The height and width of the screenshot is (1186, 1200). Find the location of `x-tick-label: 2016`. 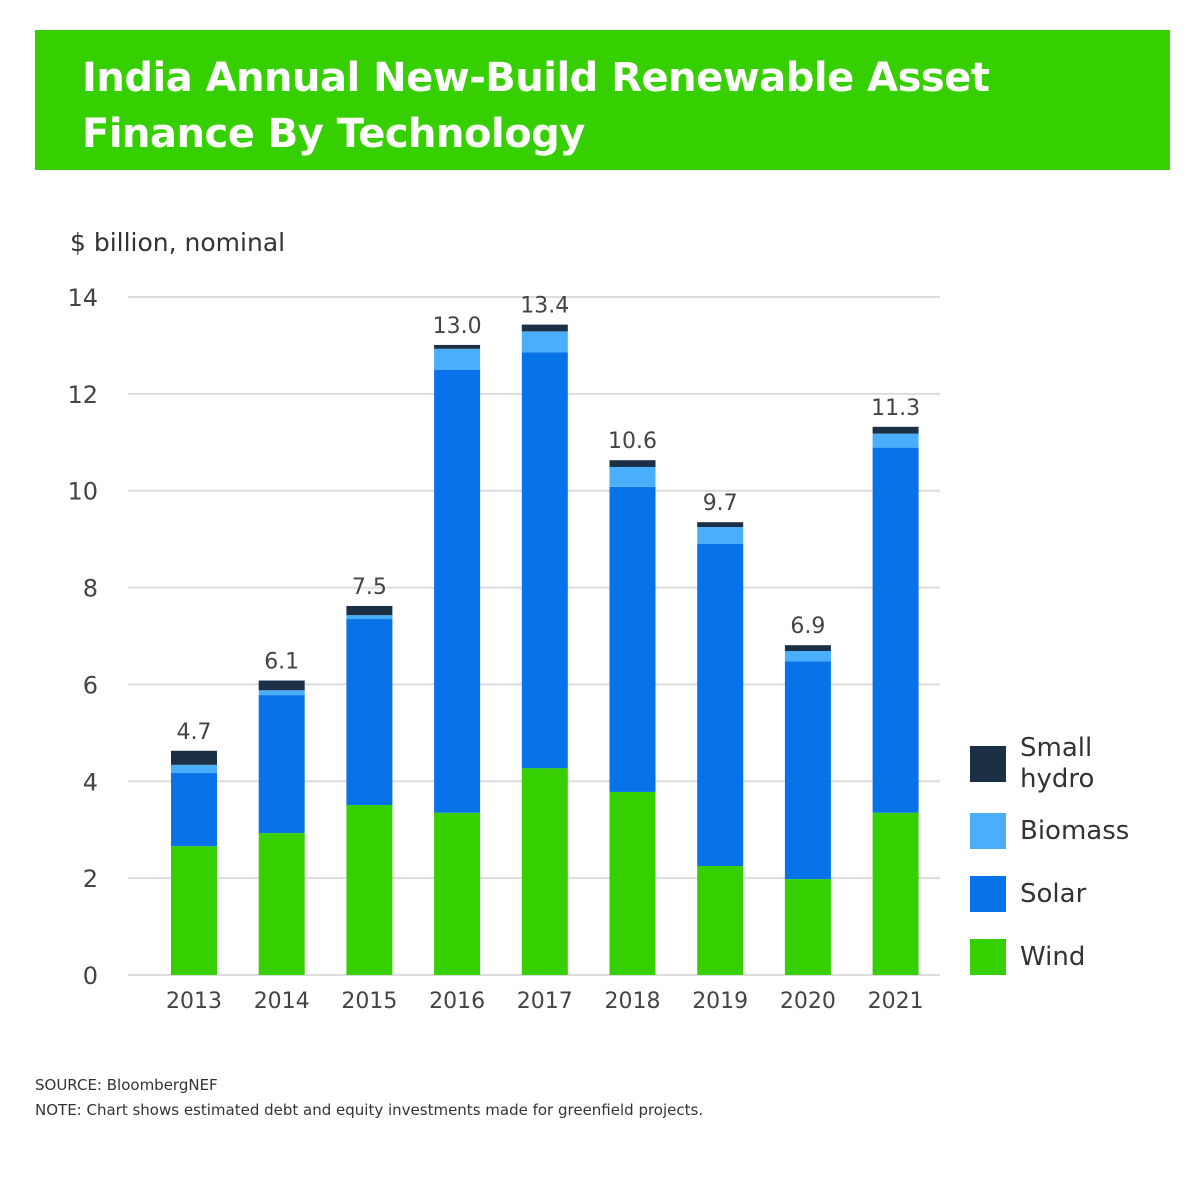

x-tick-label: 2016 is located at coordinates (457, 1001).